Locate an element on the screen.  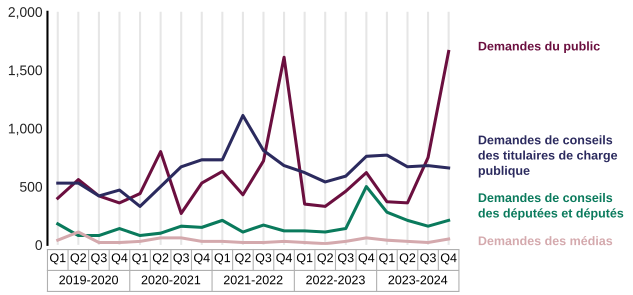
y-tick-label: 0 is located at coordinates (38, 245).